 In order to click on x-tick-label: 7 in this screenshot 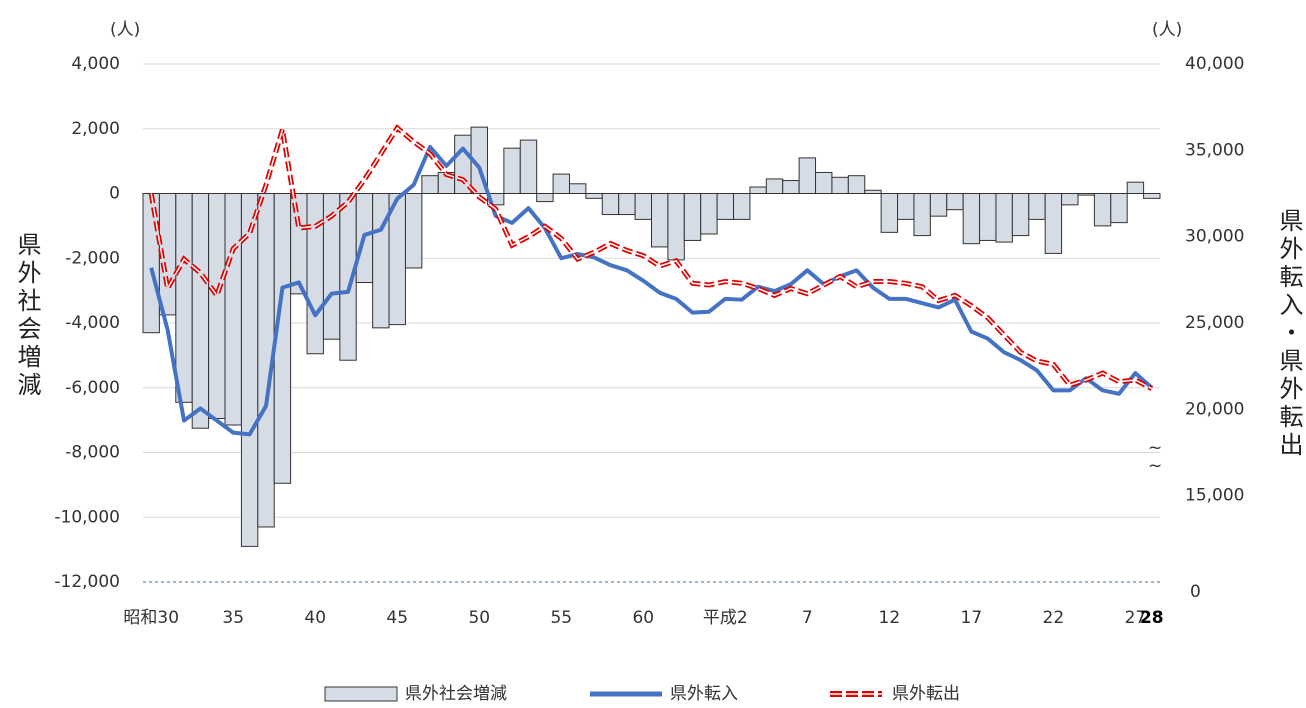, I will do `click(807, 618)`.